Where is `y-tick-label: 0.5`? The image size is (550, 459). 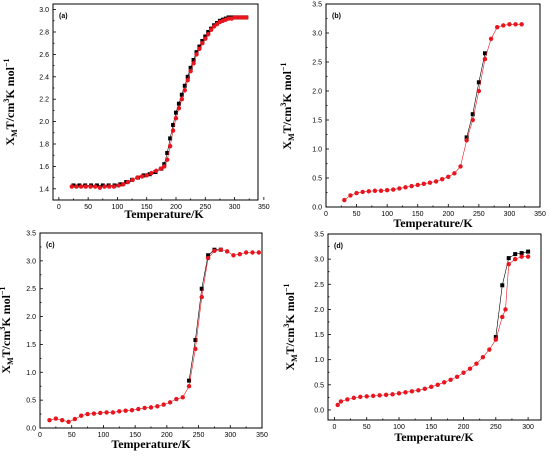
y-tick-label: 0.5 is located at coordinates (319, 385).